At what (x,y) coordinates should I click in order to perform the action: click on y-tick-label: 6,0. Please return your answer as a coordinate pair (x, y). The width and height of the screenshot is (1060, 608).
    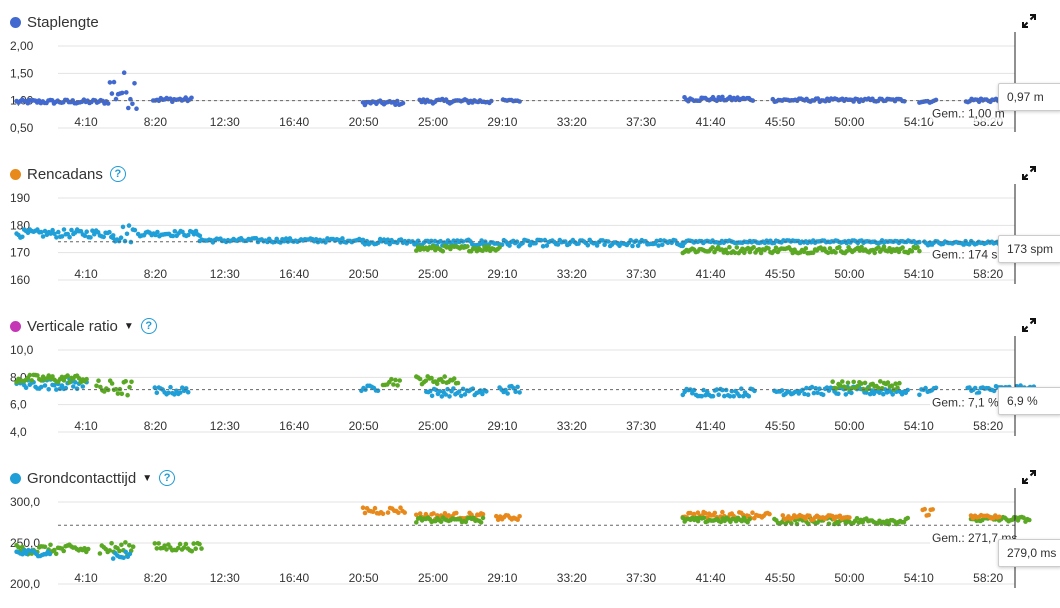
    Looking at the image, I should click on (18, 405).